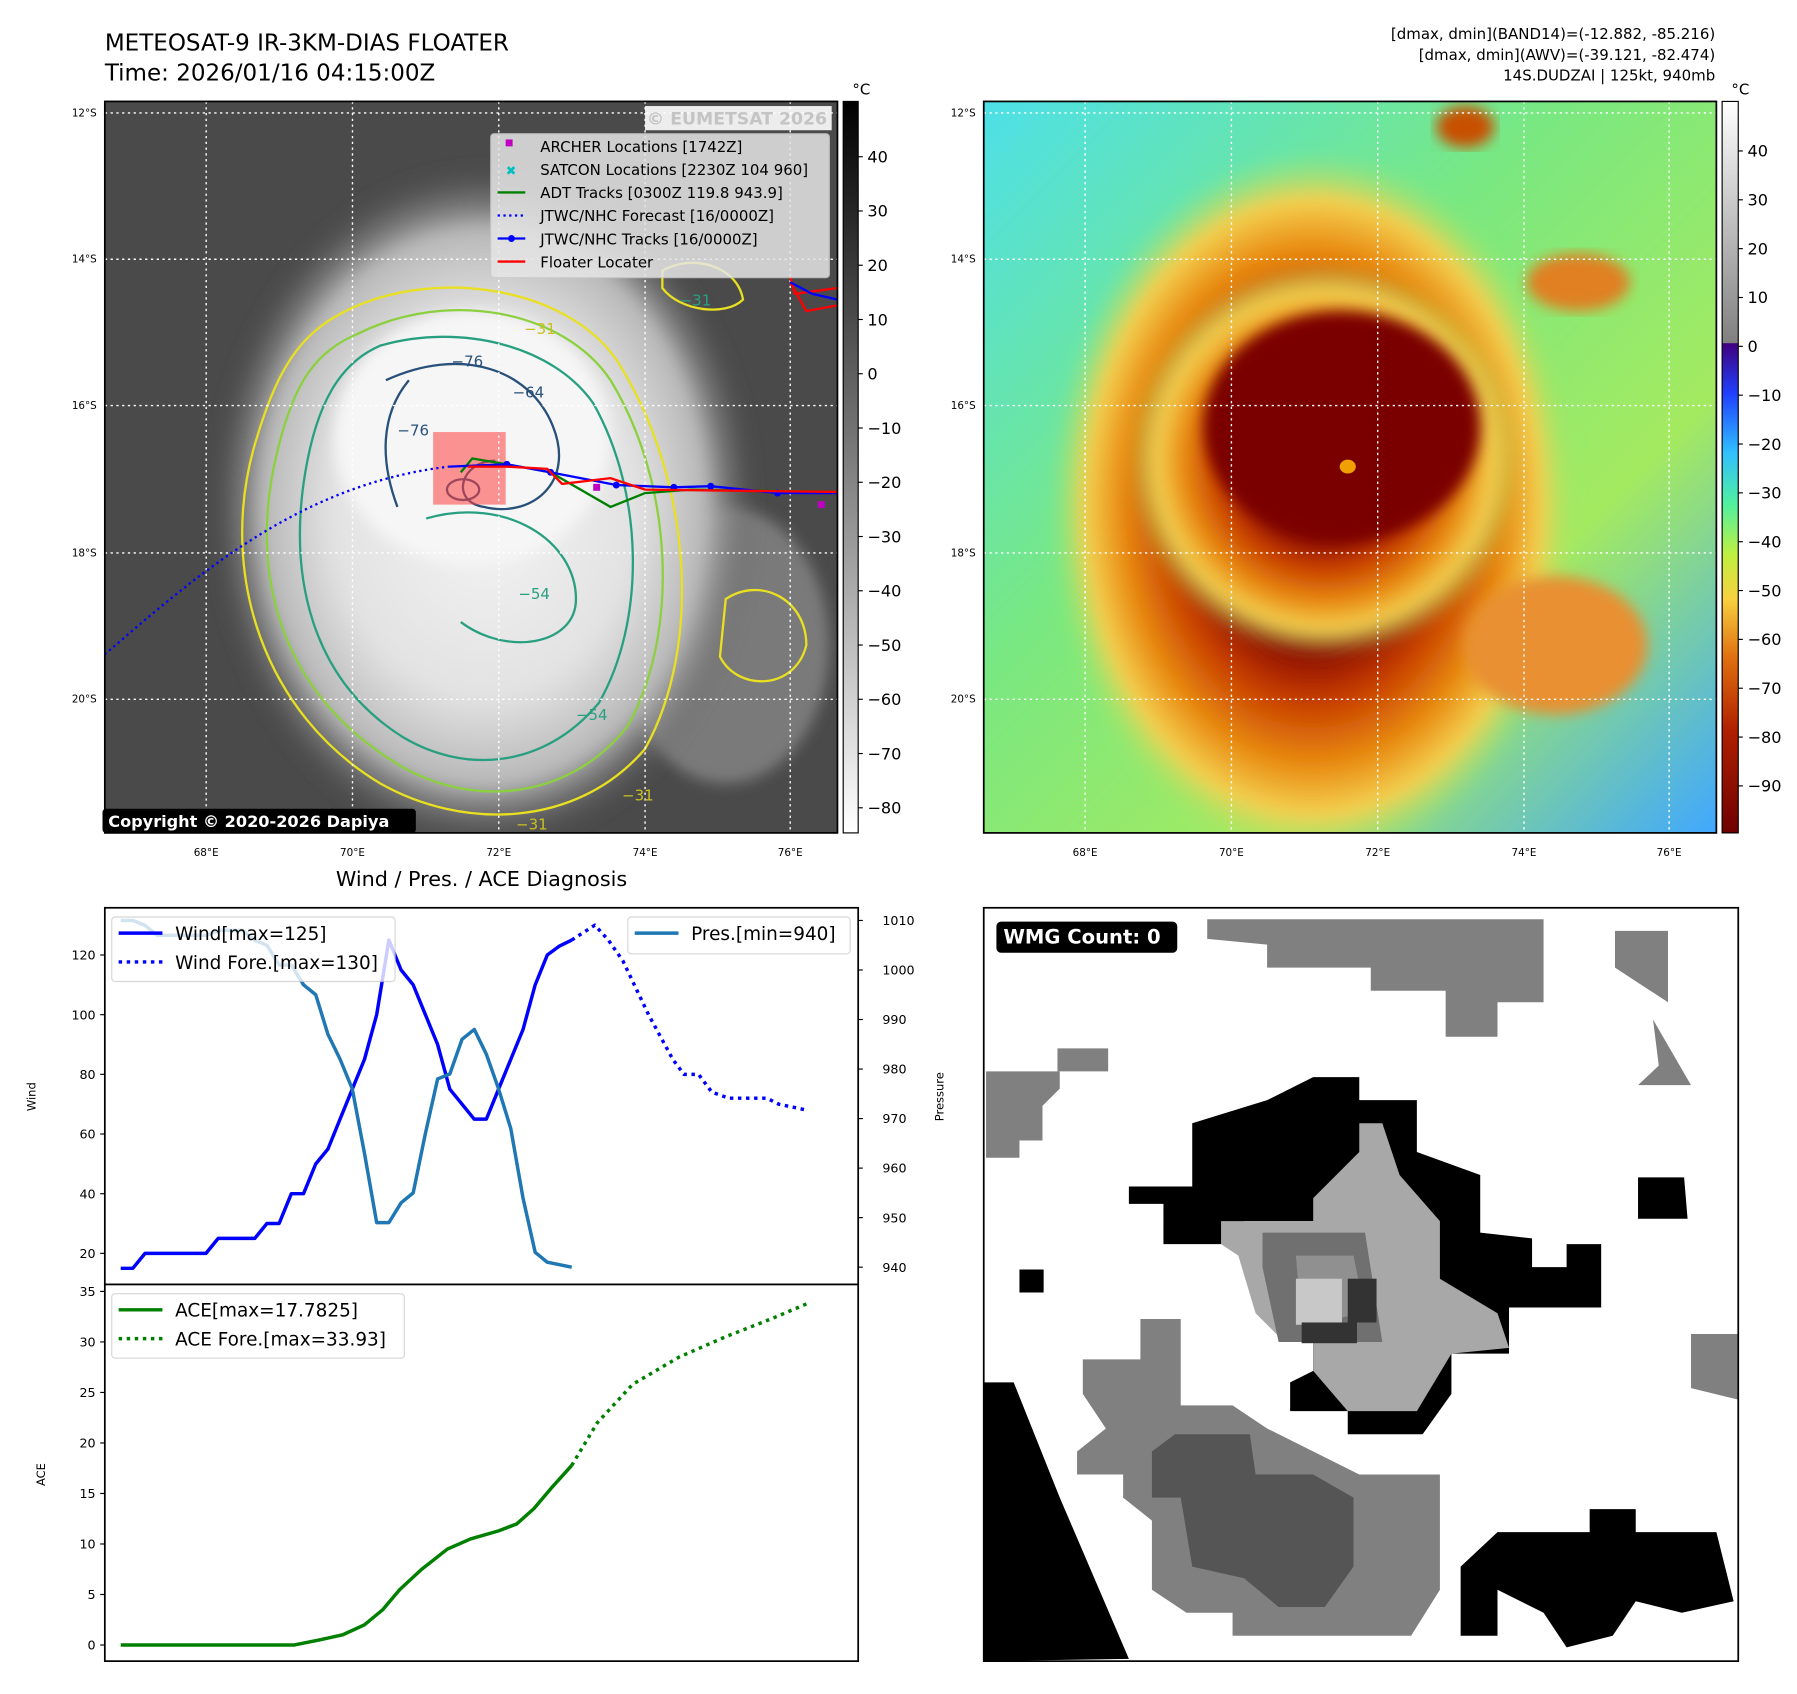  What do you see at coordinates (88, 1342) in the screenshot?
I see `y-tick-label: 30` at bounding box center [88, 1342].